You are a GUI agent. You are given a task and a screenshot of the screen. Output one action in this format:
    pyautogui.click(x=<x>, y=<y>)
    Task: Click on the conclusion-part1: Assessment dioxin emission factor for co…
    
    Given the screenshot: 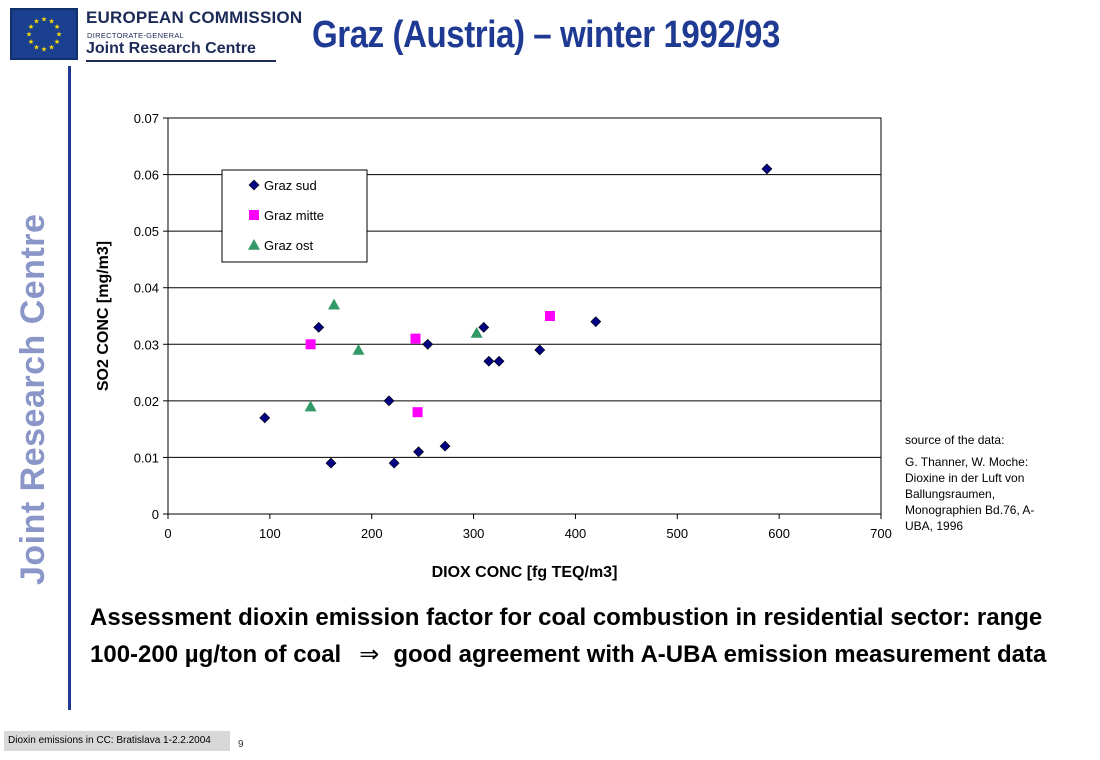 What is the action you would take?
    pyautogui.click(x=566, y=636)
    